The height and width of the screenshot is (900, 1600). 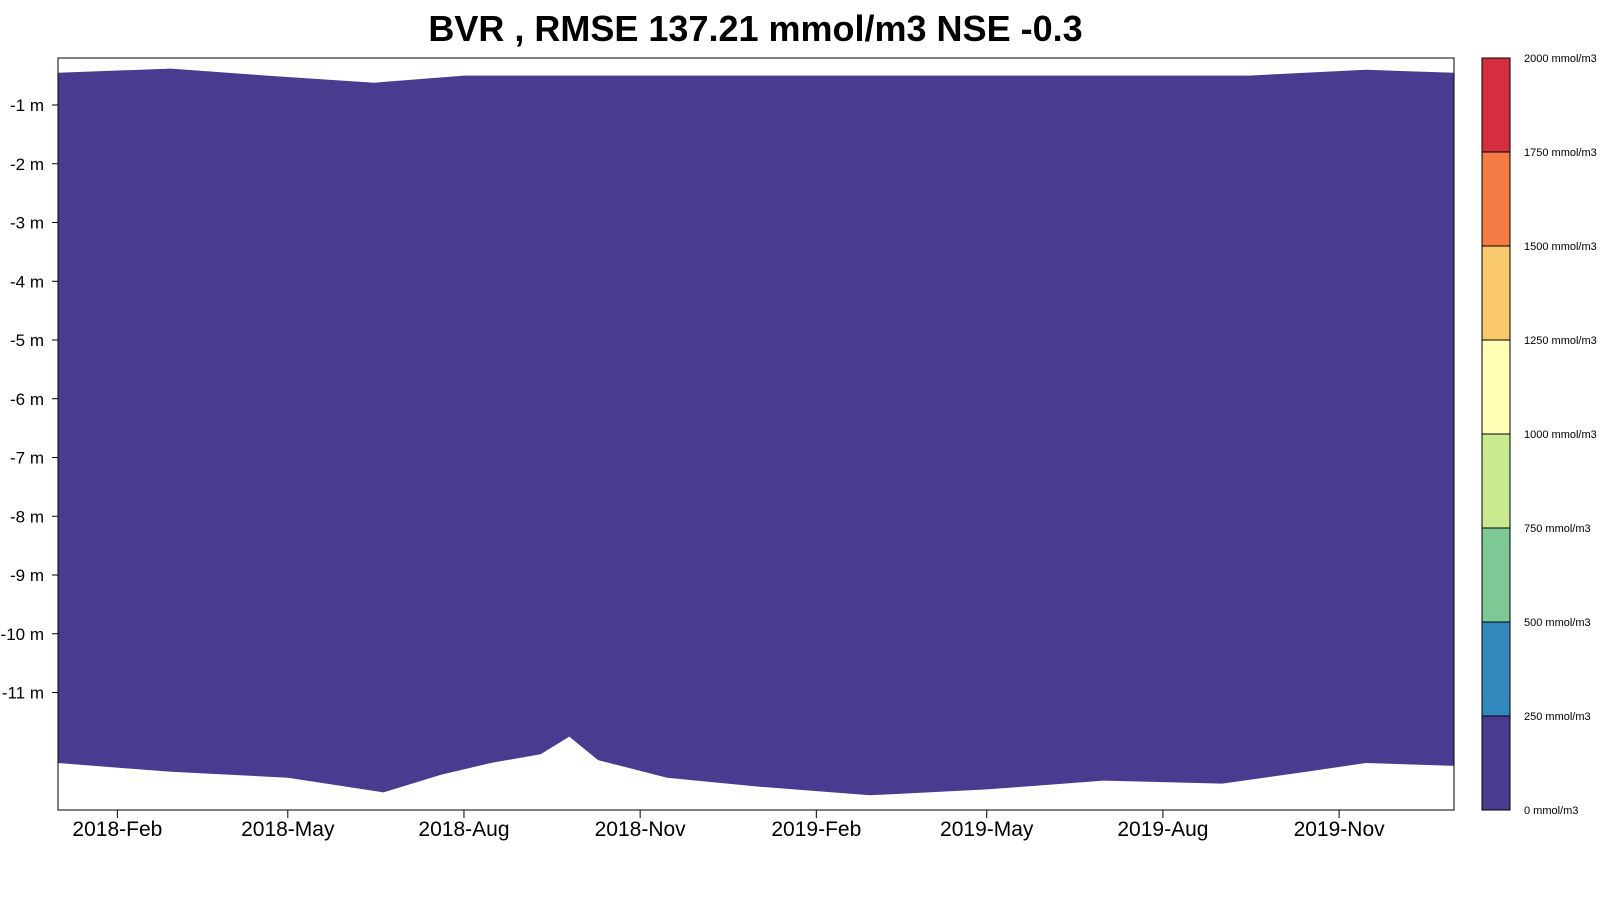 I want to click on legend-tick-label: 1750 mmol/m3, so click(x=1560, y=153).